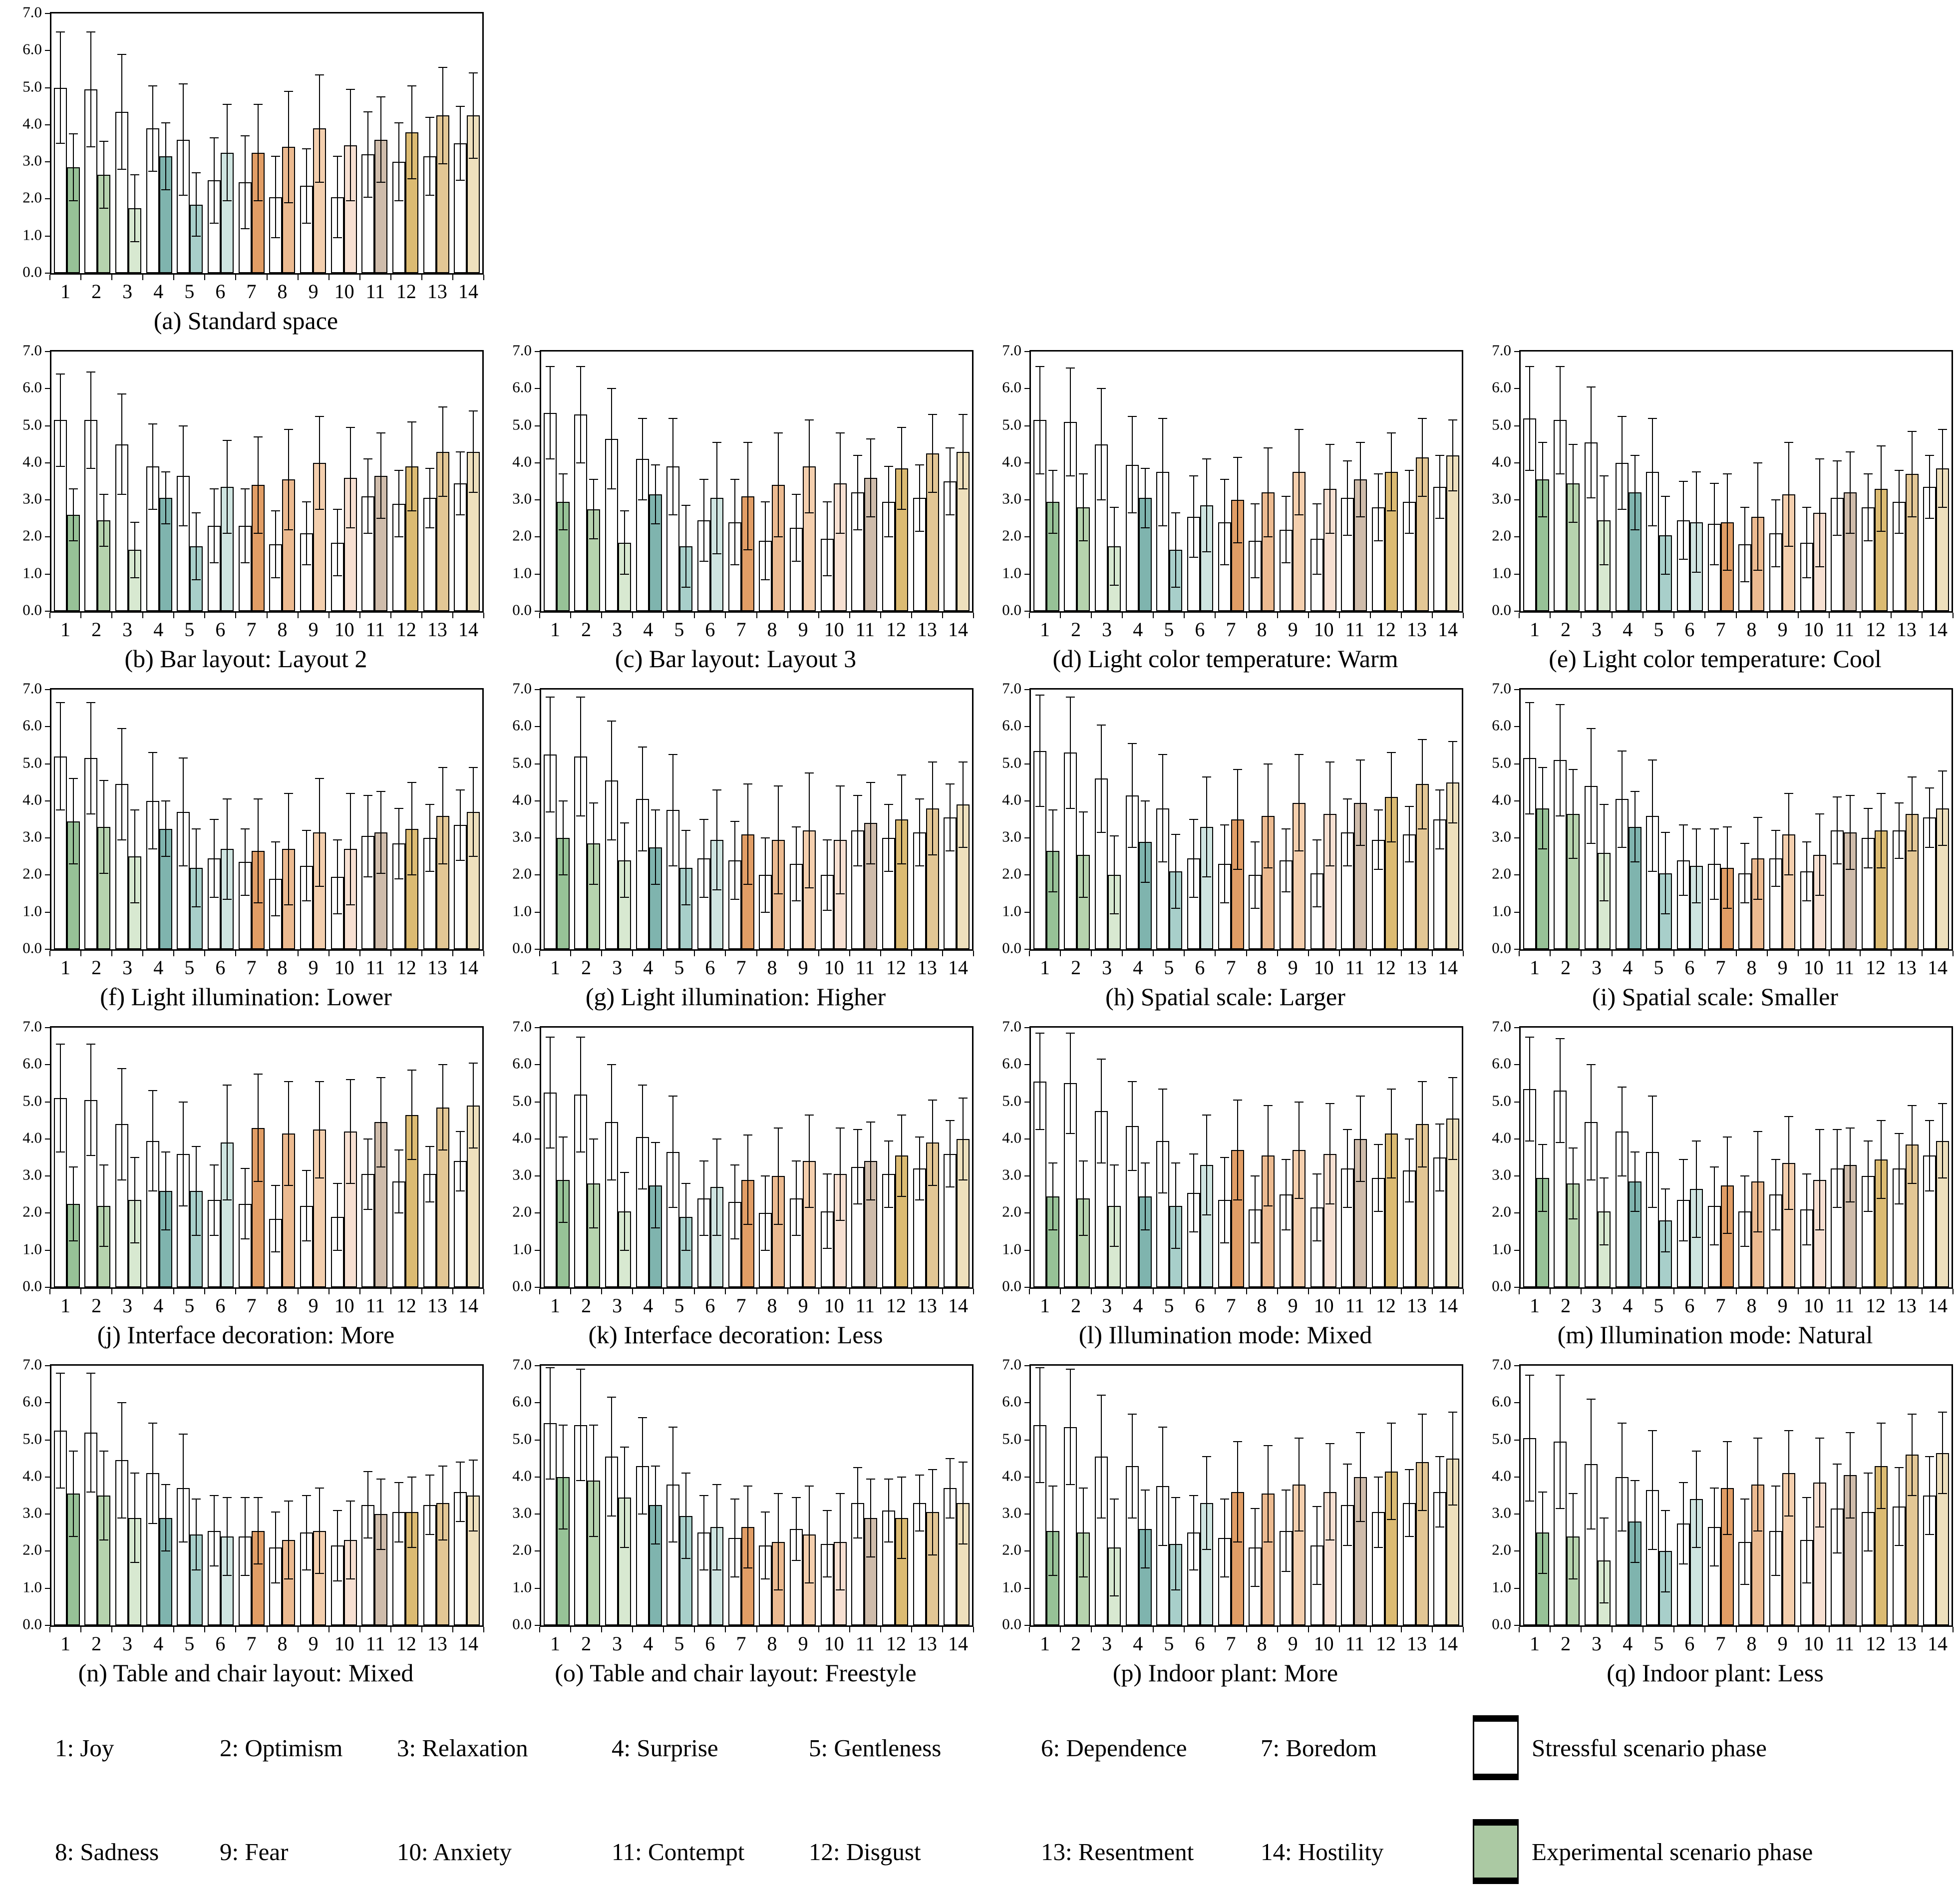 The width and height of the screenshot is (1960, 1904). Describe the element at coordinates (522, 1137) in the screenshot. I see `y-axis-label: 4.0` at that location.